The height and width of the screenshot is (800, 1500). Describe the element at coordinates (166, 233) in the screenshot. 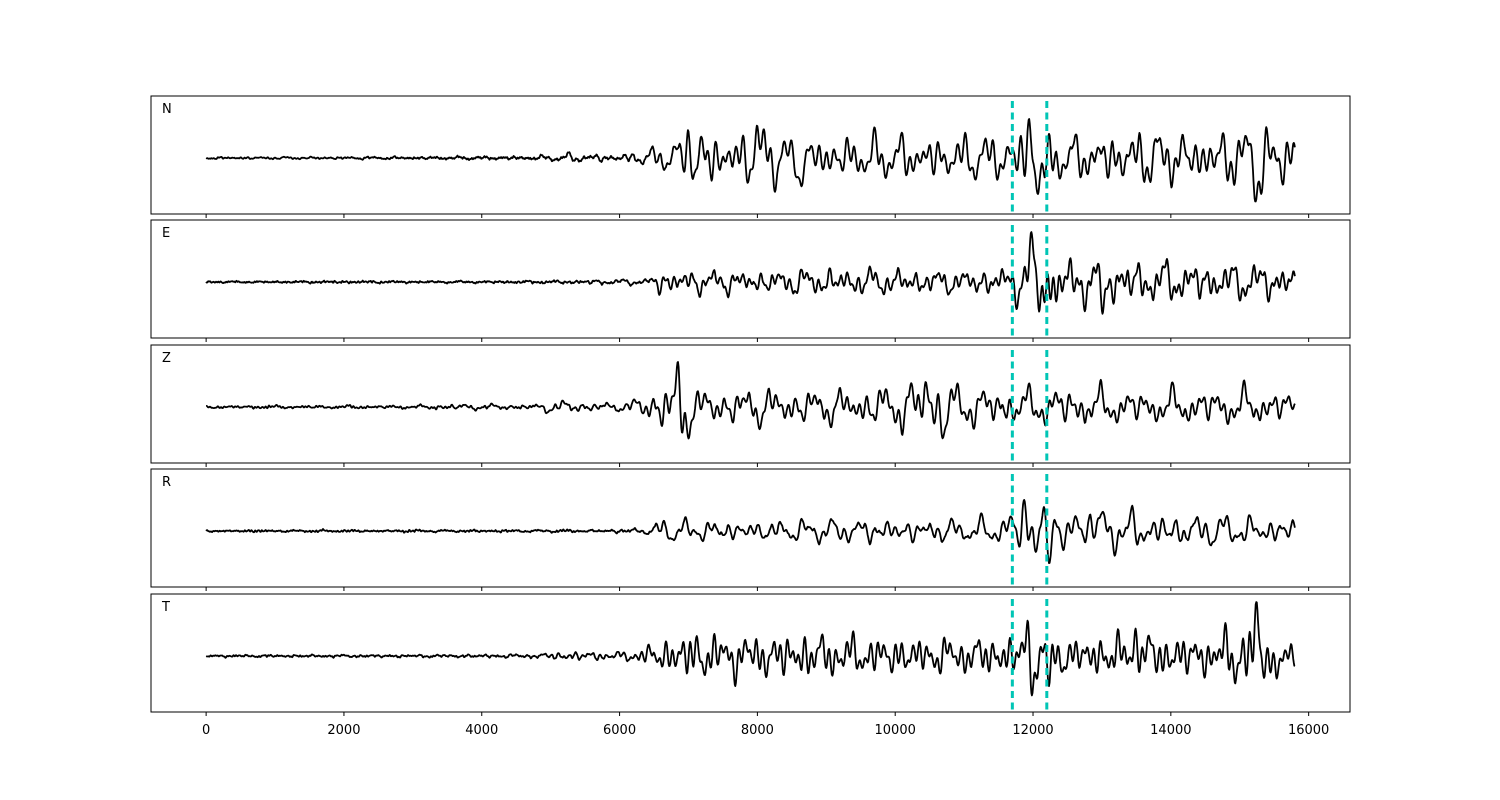

I see `panel-label: E` at that location.